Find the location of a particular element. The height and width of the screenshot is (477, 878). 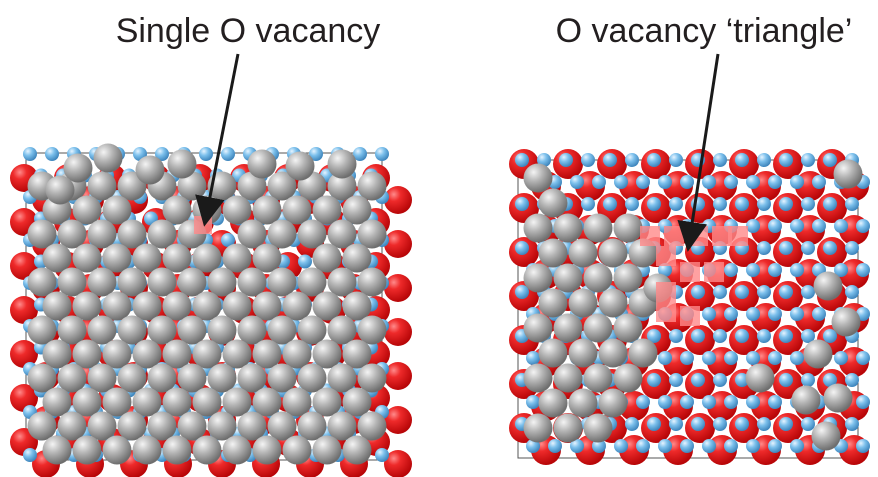

oxygen-atom is located at coordinates (398, 200).